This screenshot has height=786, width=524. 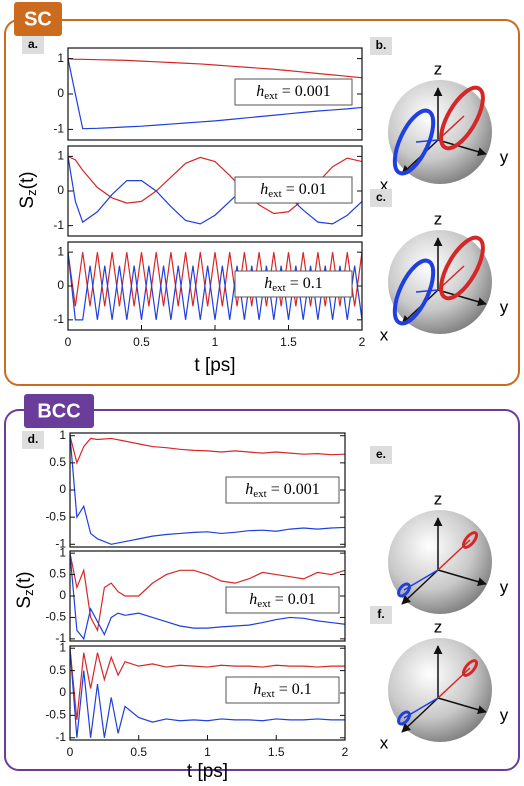 I want to click on group-title: SC, so click(x=38, y=19).